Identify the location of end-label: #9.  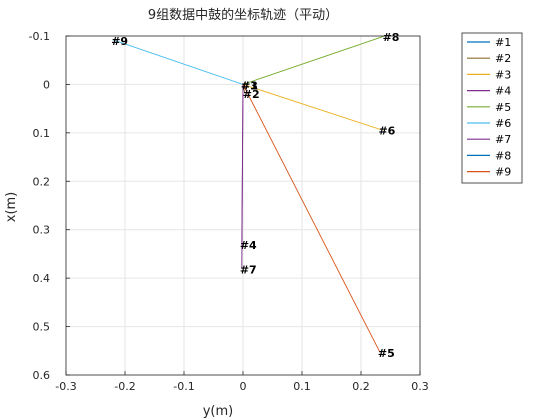
(119, 41).